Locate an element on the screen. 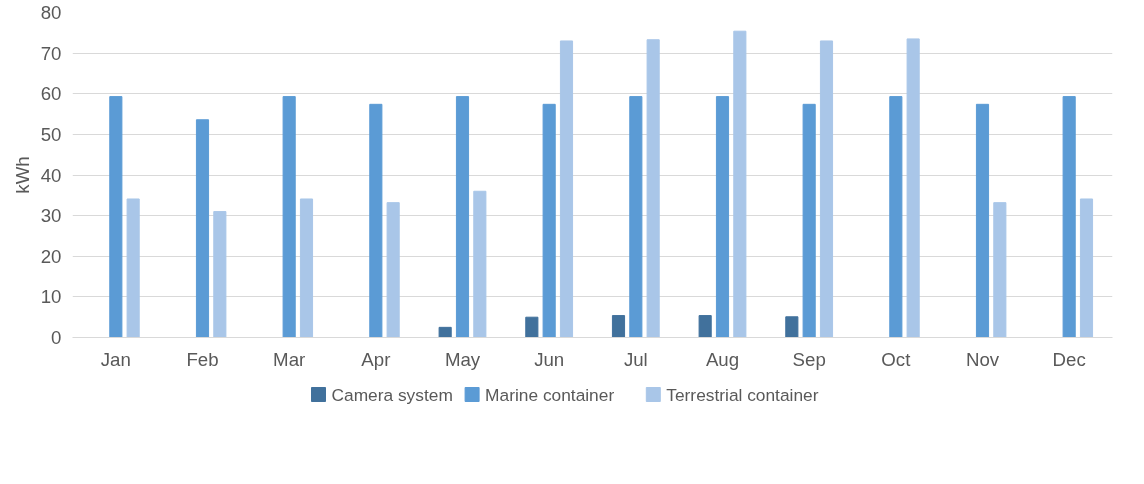 The image size is (1144, 484). x-tick-label: Apr is located at coordinates (376, 359).